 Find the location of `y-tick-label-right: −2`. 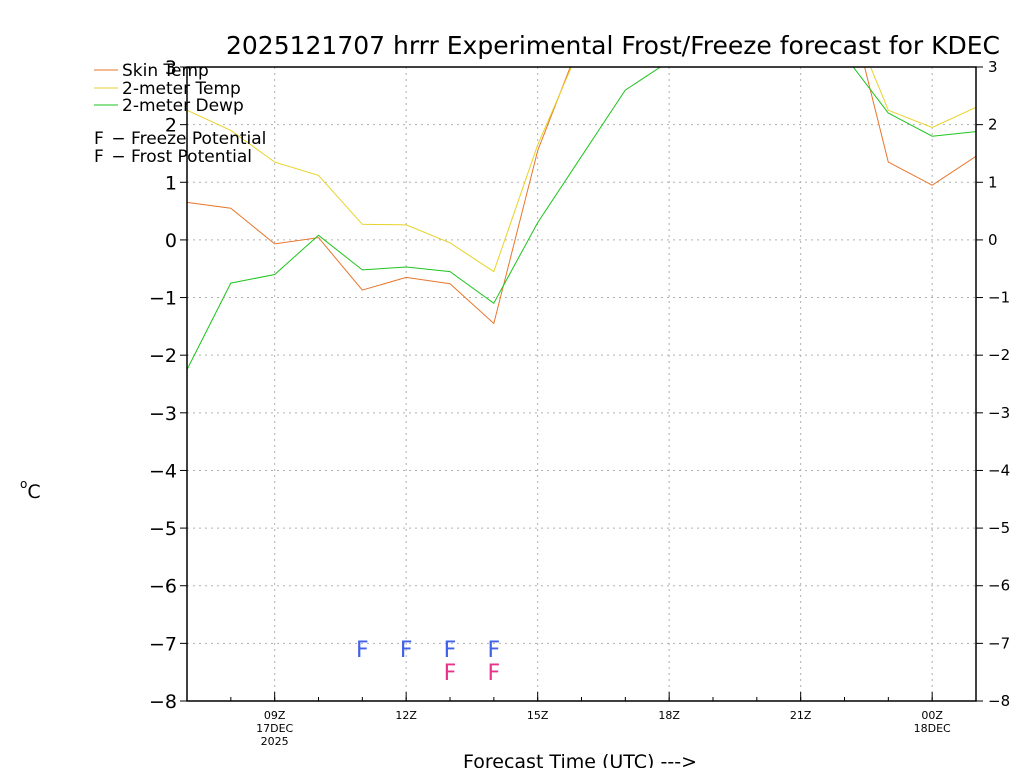

y-tick-label-right: −2 is located at coordinates (999, 355).